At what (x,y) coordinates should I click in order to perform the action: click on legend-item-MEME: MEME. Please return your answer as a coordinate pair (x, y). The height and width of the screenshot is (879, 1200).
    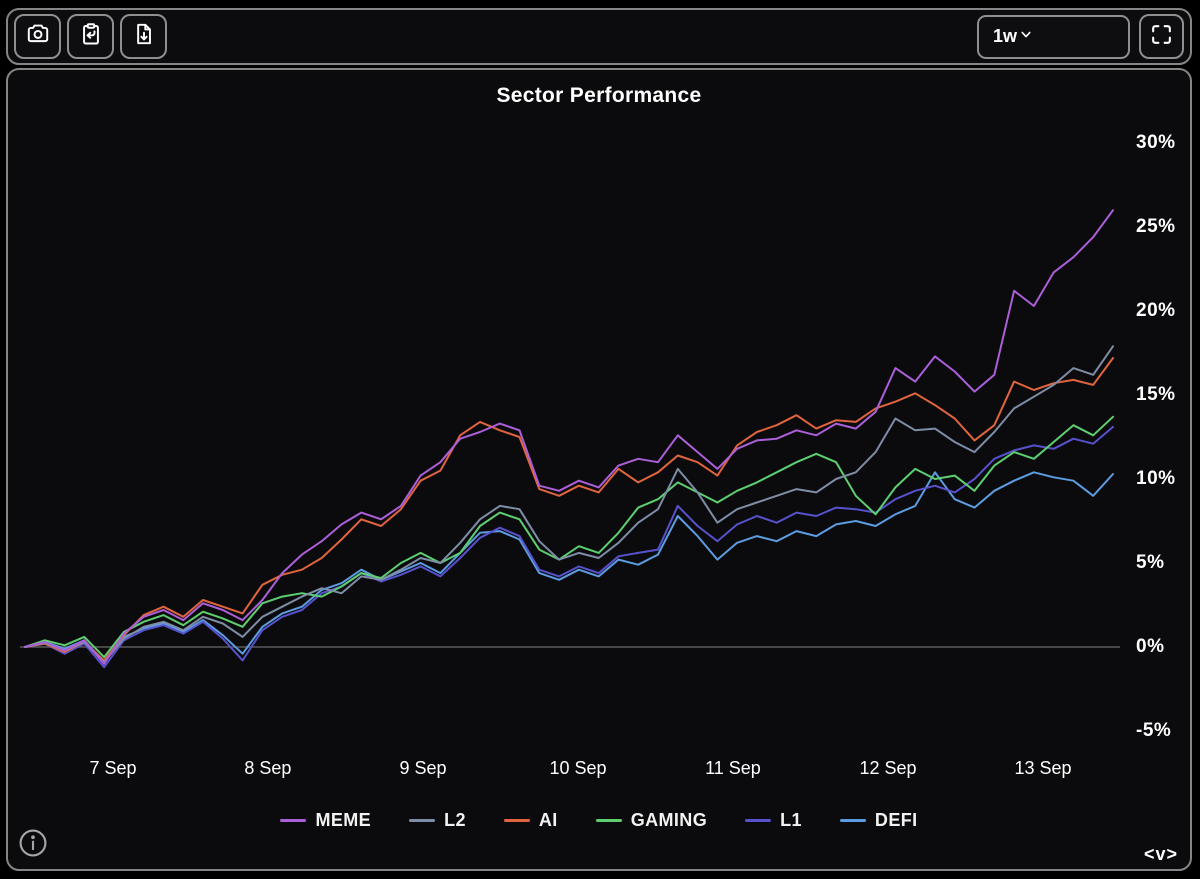
    Looking at the image, I should click on (325, 820).